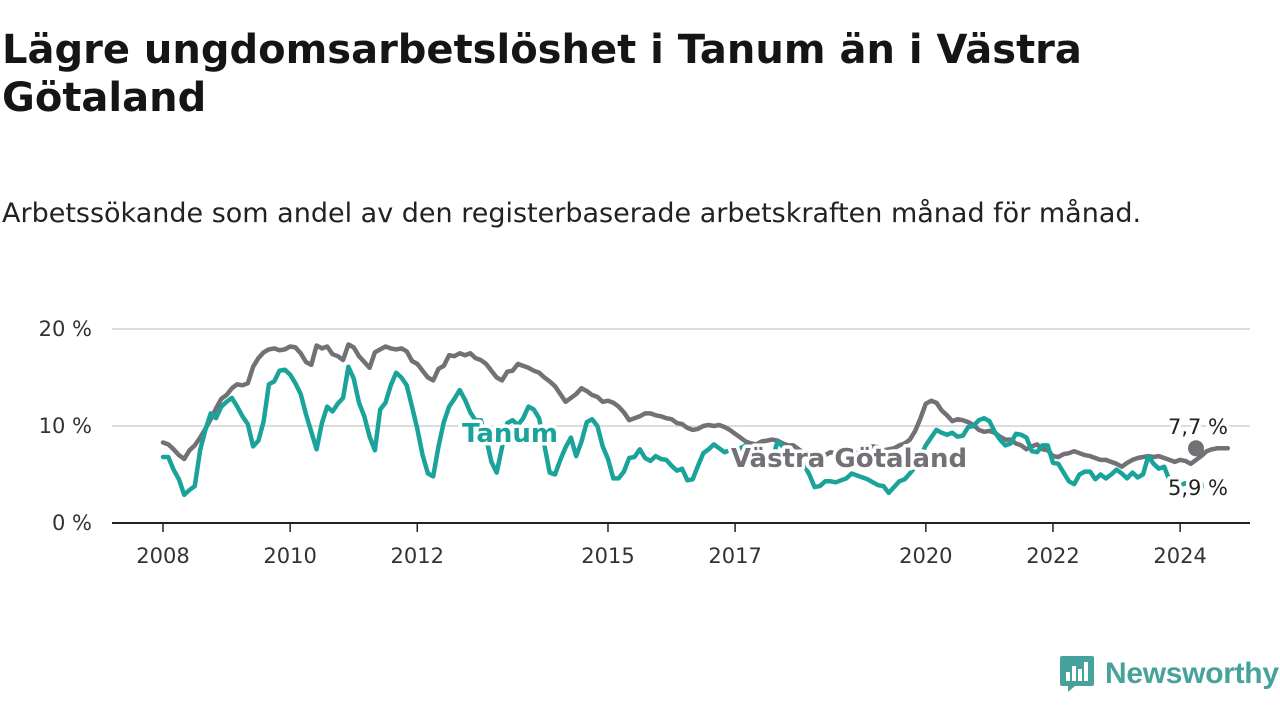  Describe the element at coordinates (671, 545) in the screenshot. I see `x-axis-ticks: 2008 2010 2012 2015 2017 2020 2022 2024` at that location.